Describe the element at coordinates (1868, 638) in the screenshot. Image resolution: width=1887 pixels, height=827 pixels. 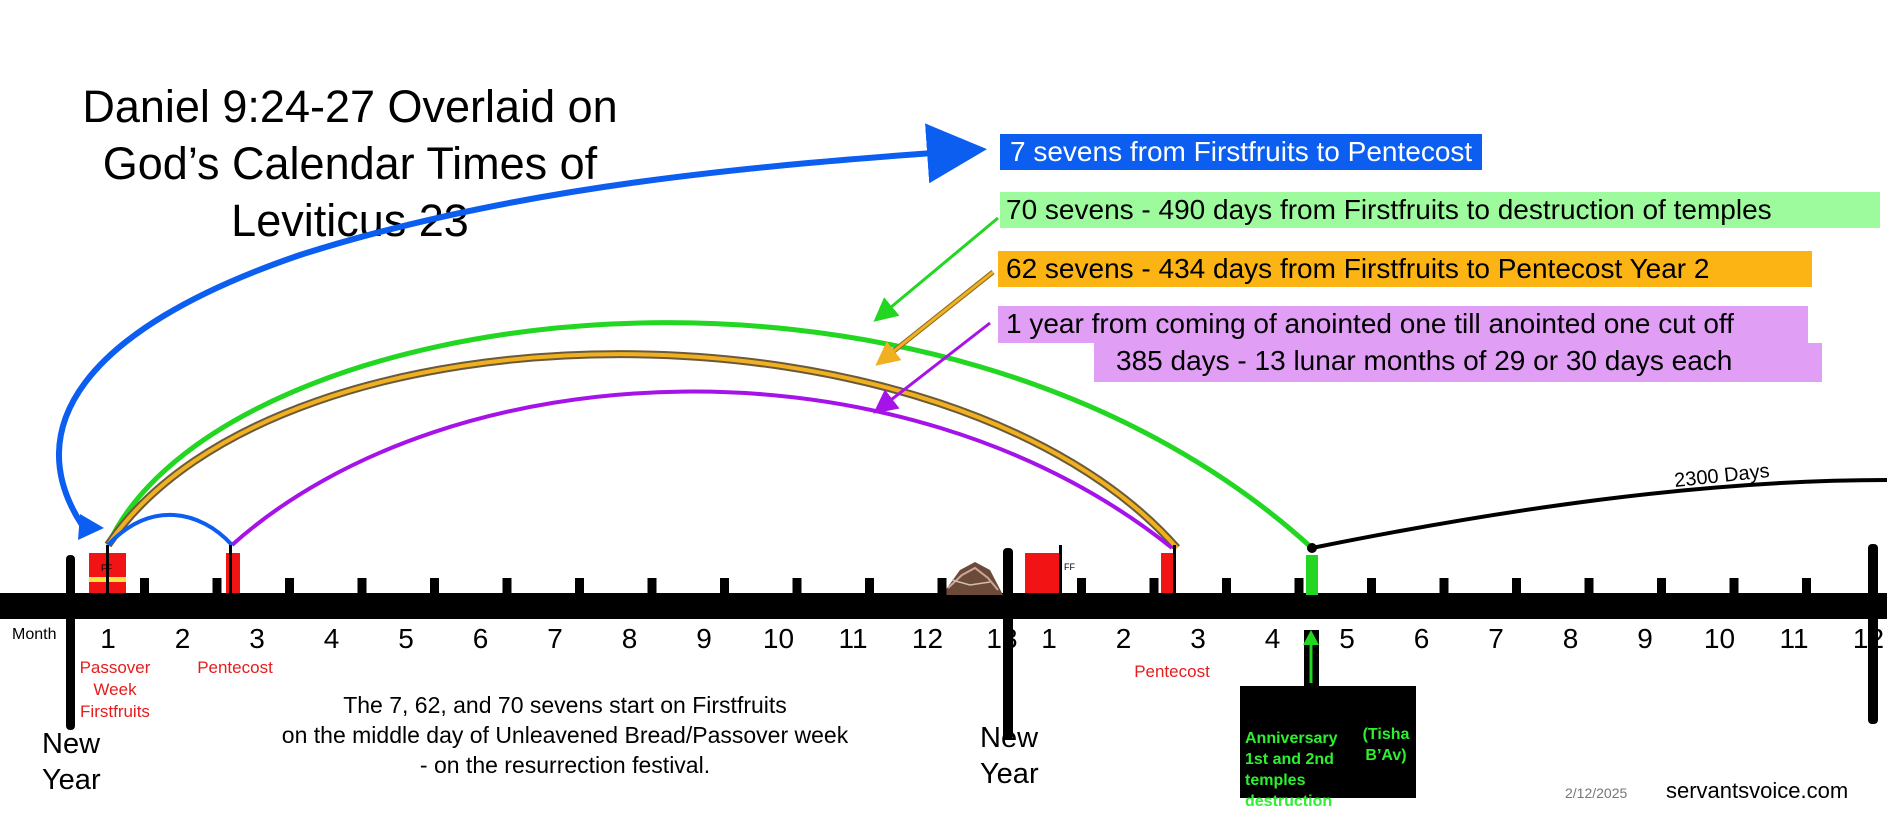
I see `month-label-year2-12: 12` at that location.